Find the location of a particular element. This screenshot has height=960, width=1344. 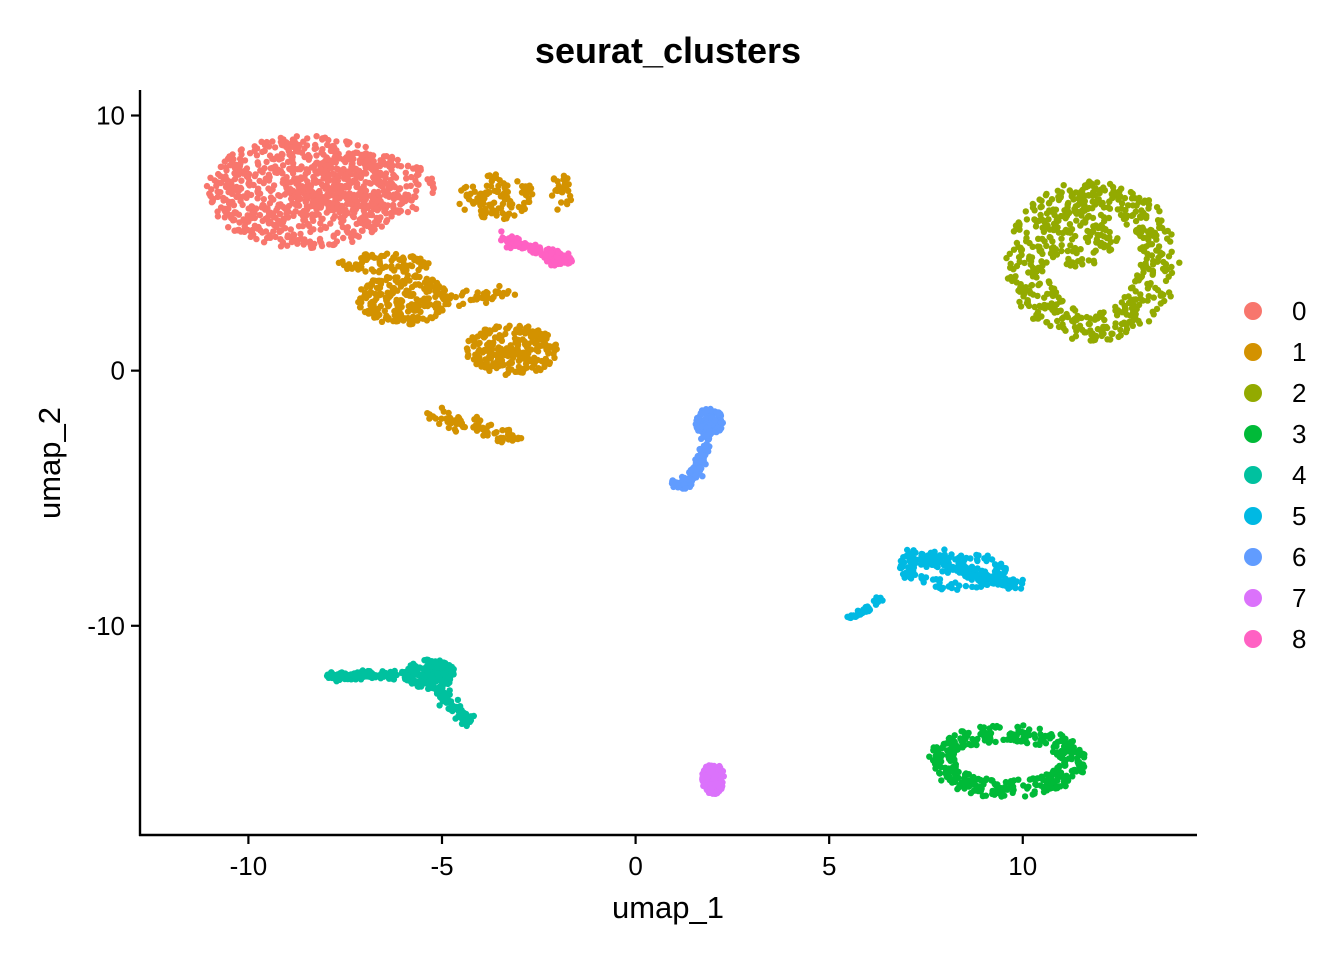

legend-item-6: 6 is located at coordinates (1275, 557).